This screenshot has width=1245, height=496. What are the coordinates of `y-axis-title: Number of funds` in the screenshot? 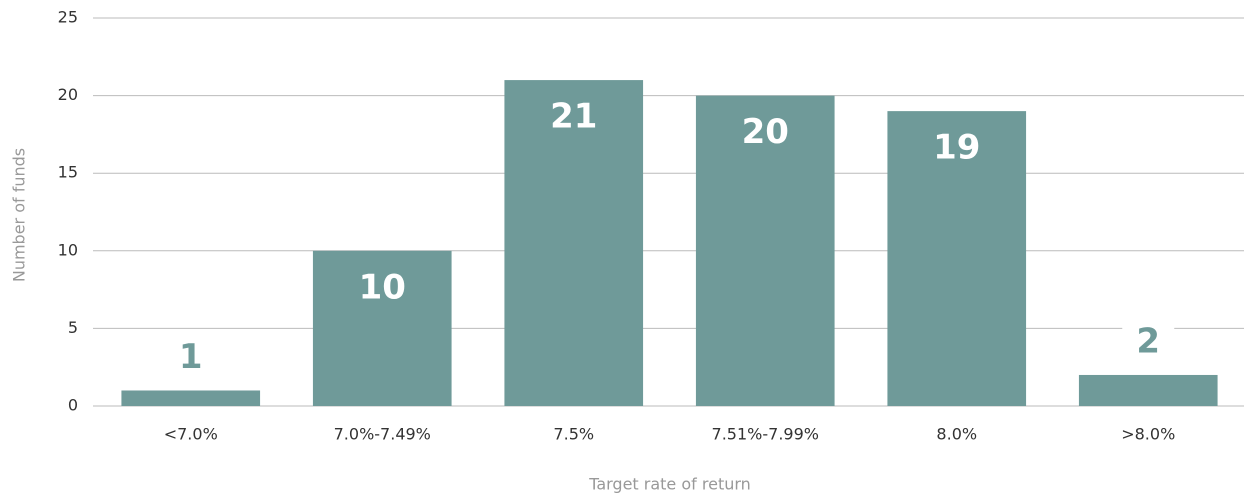 It's located at (19, 215).